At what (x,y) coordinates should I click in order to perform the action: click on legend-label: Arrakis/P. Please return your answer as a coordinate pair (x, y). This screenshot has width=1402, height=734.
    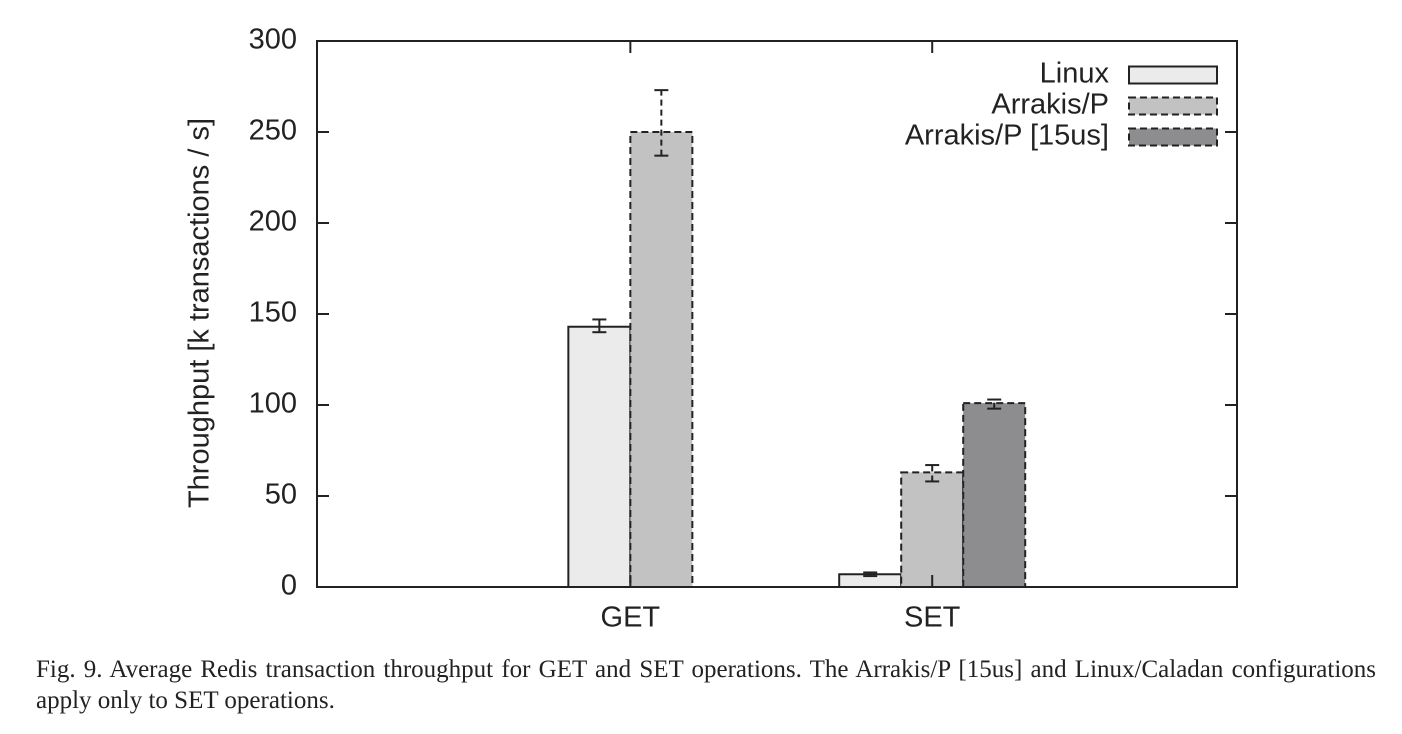
    Looking at the image, I should click on (1050, 105).